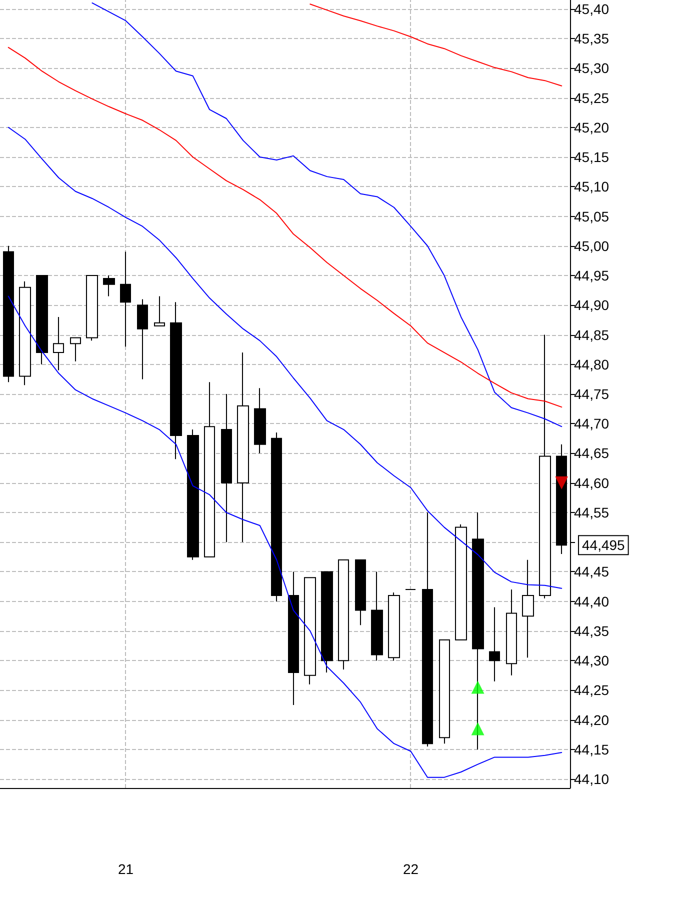 This screenshot has width=675, height=921. I want to click on y-tick-label: 45,10, so click(592, 186).